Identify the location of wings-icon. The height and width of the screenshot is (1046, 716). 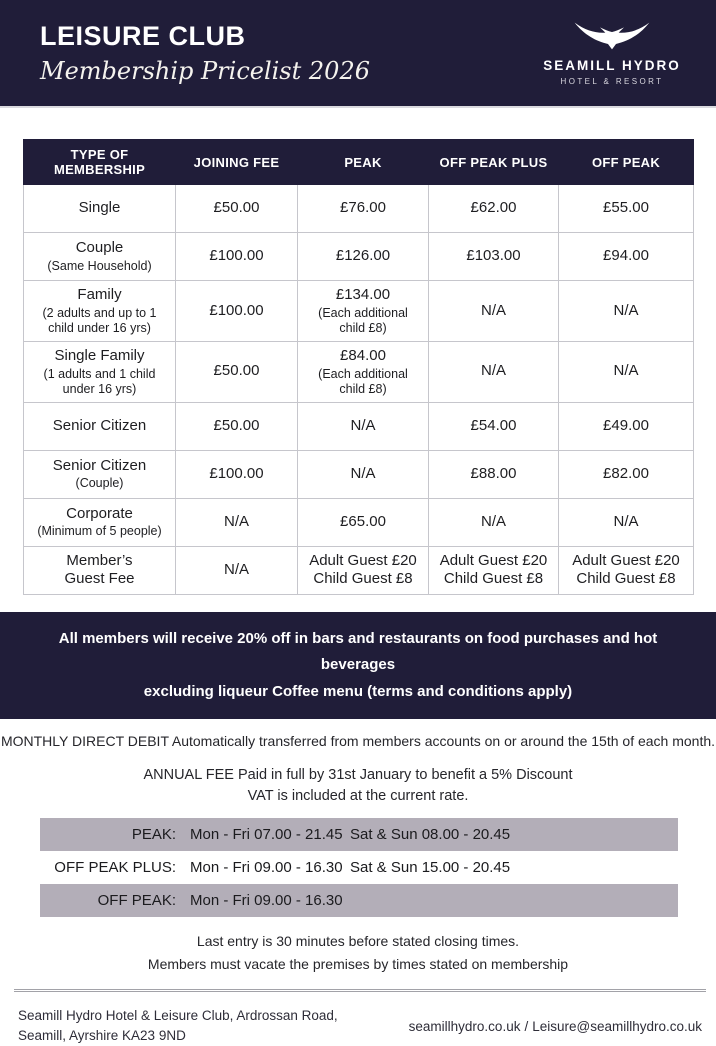
(612, 36).